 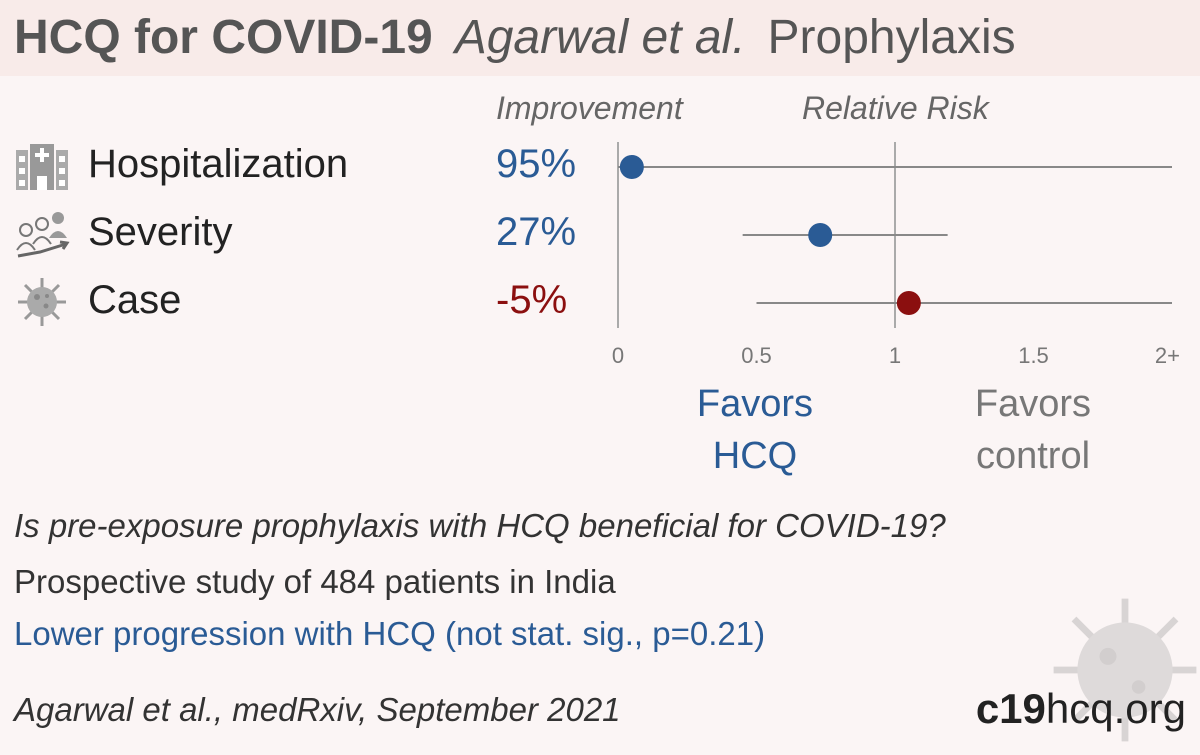 What do you see at coordinates (895, 355) in the screenshot?
I see `x-tick-label: 1` at bounding box center [895, 355].